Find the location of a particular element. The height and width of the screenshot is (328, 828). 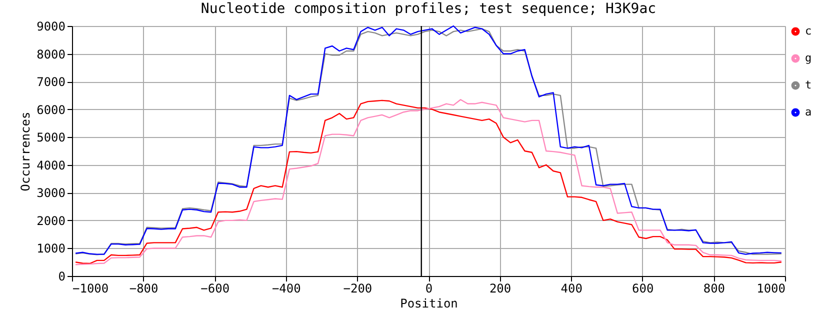

x-tick-label: −400 is located at coordinates (286, 289).